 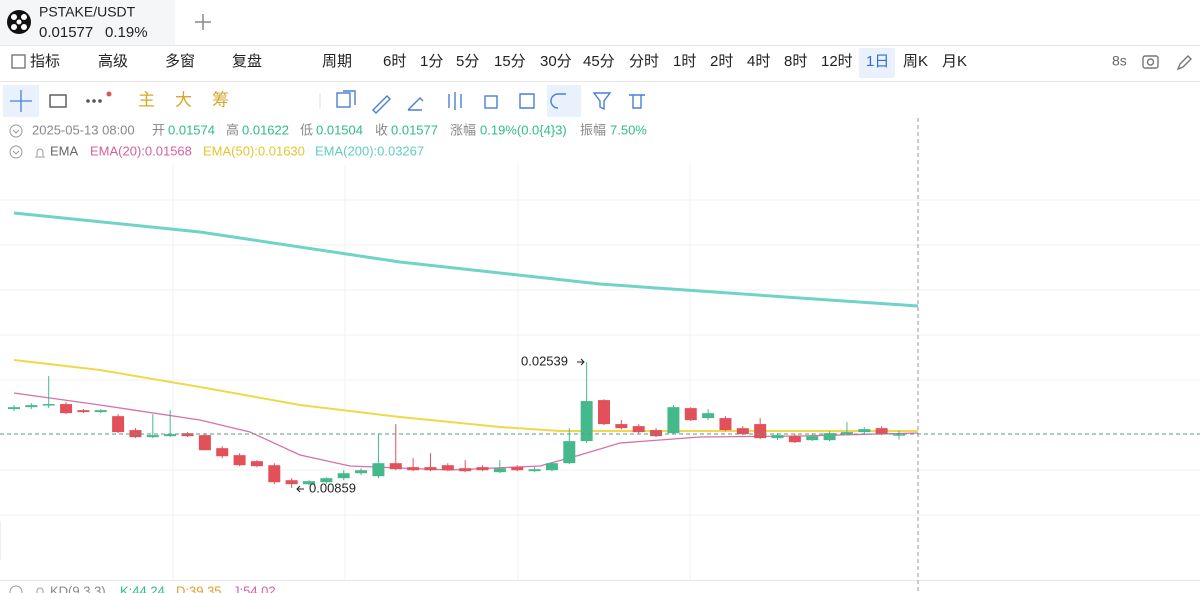 I want to click on info-value: 0.01577, so click(x=414, y=129).